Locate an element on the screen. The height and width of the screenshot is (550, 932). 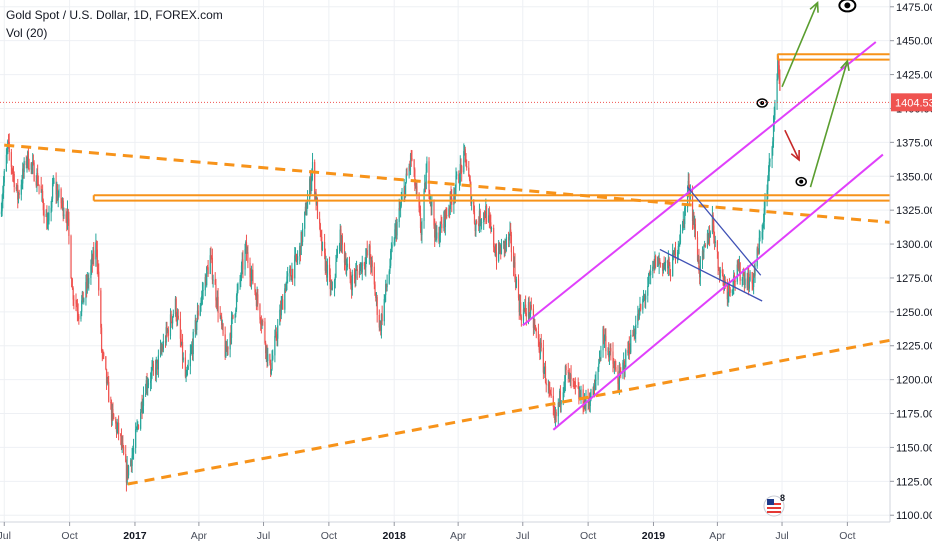
symbol-title: Gold Spot / U.S. Dollar, 1D, FOREX.com is located at coordinates (114, 15).